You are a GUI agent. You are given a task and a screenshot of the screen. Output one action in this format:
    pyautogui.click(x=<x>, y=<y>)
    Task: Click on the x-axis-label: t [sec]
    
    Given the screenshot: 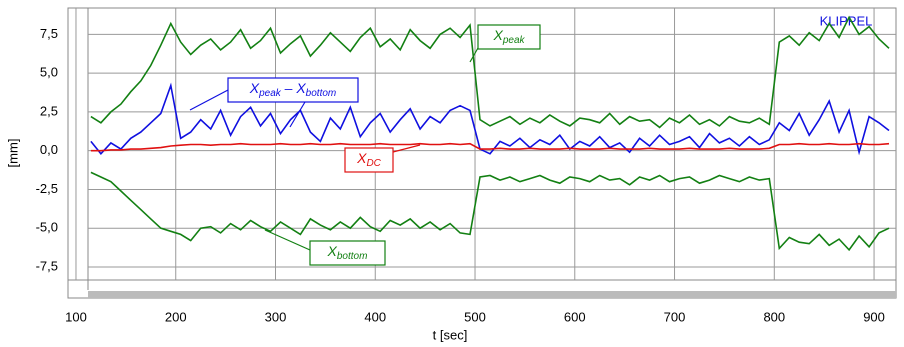 What is the action you would take?
    pyautogui.click(x=450, y=334)
    